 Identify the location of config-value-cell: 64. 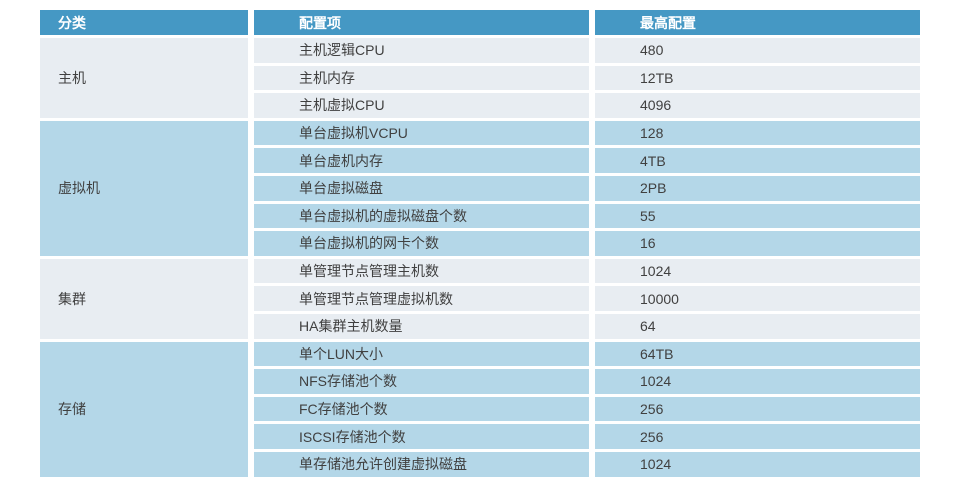
(757, 326).